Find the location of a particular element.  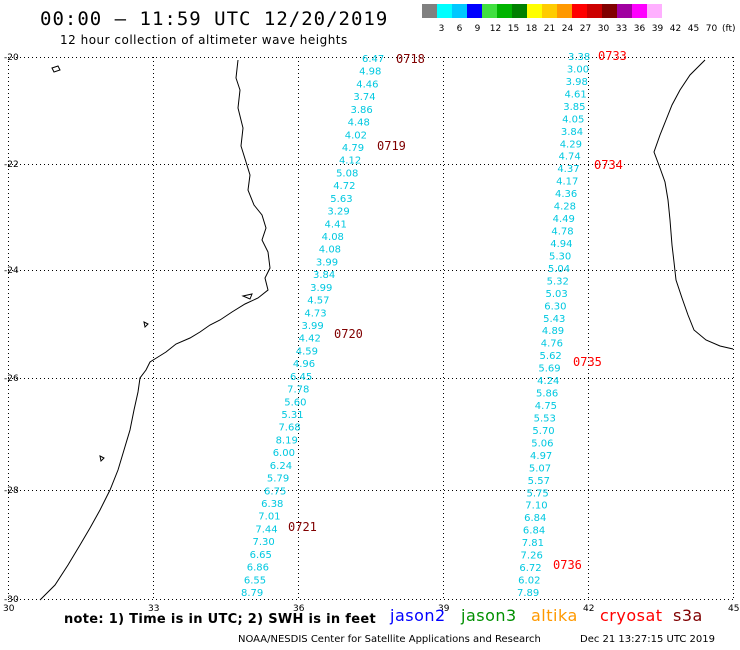

wave-height-value: 6.65 is located at coordinates (261, 555).